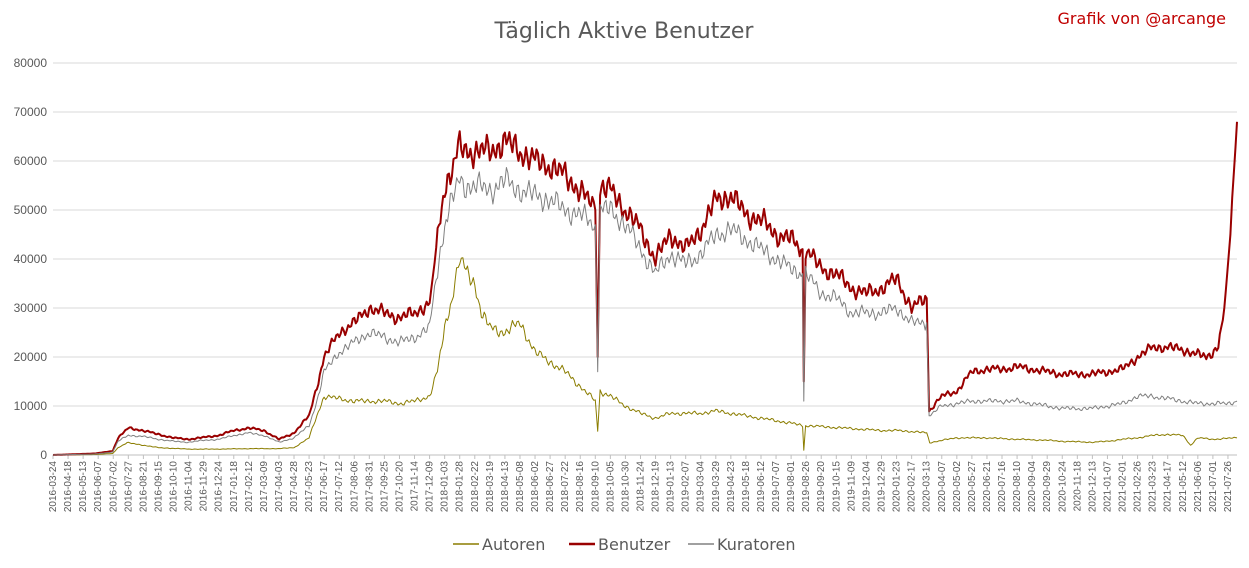  What do you see at coordinates (836, 487) in the screenshot?
I see `x-tick-label: 2019-10-15` at bounding box center [836, 487].